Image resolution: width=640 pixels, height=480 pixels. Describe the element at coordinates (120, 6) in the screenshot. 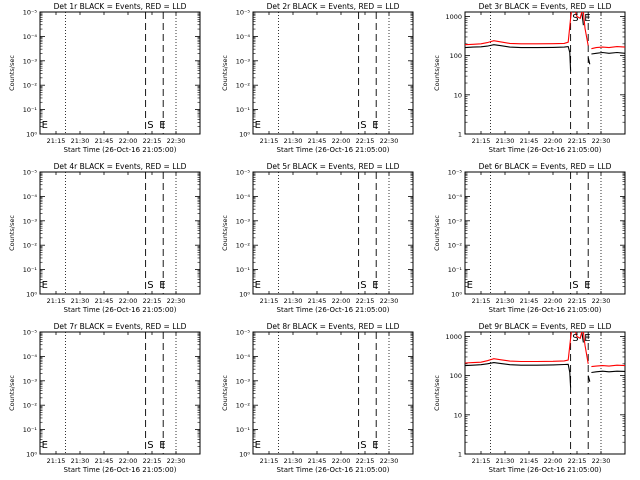

I see `panel-title: Det 1r BLACK = Events, RED = LLD` at that location.